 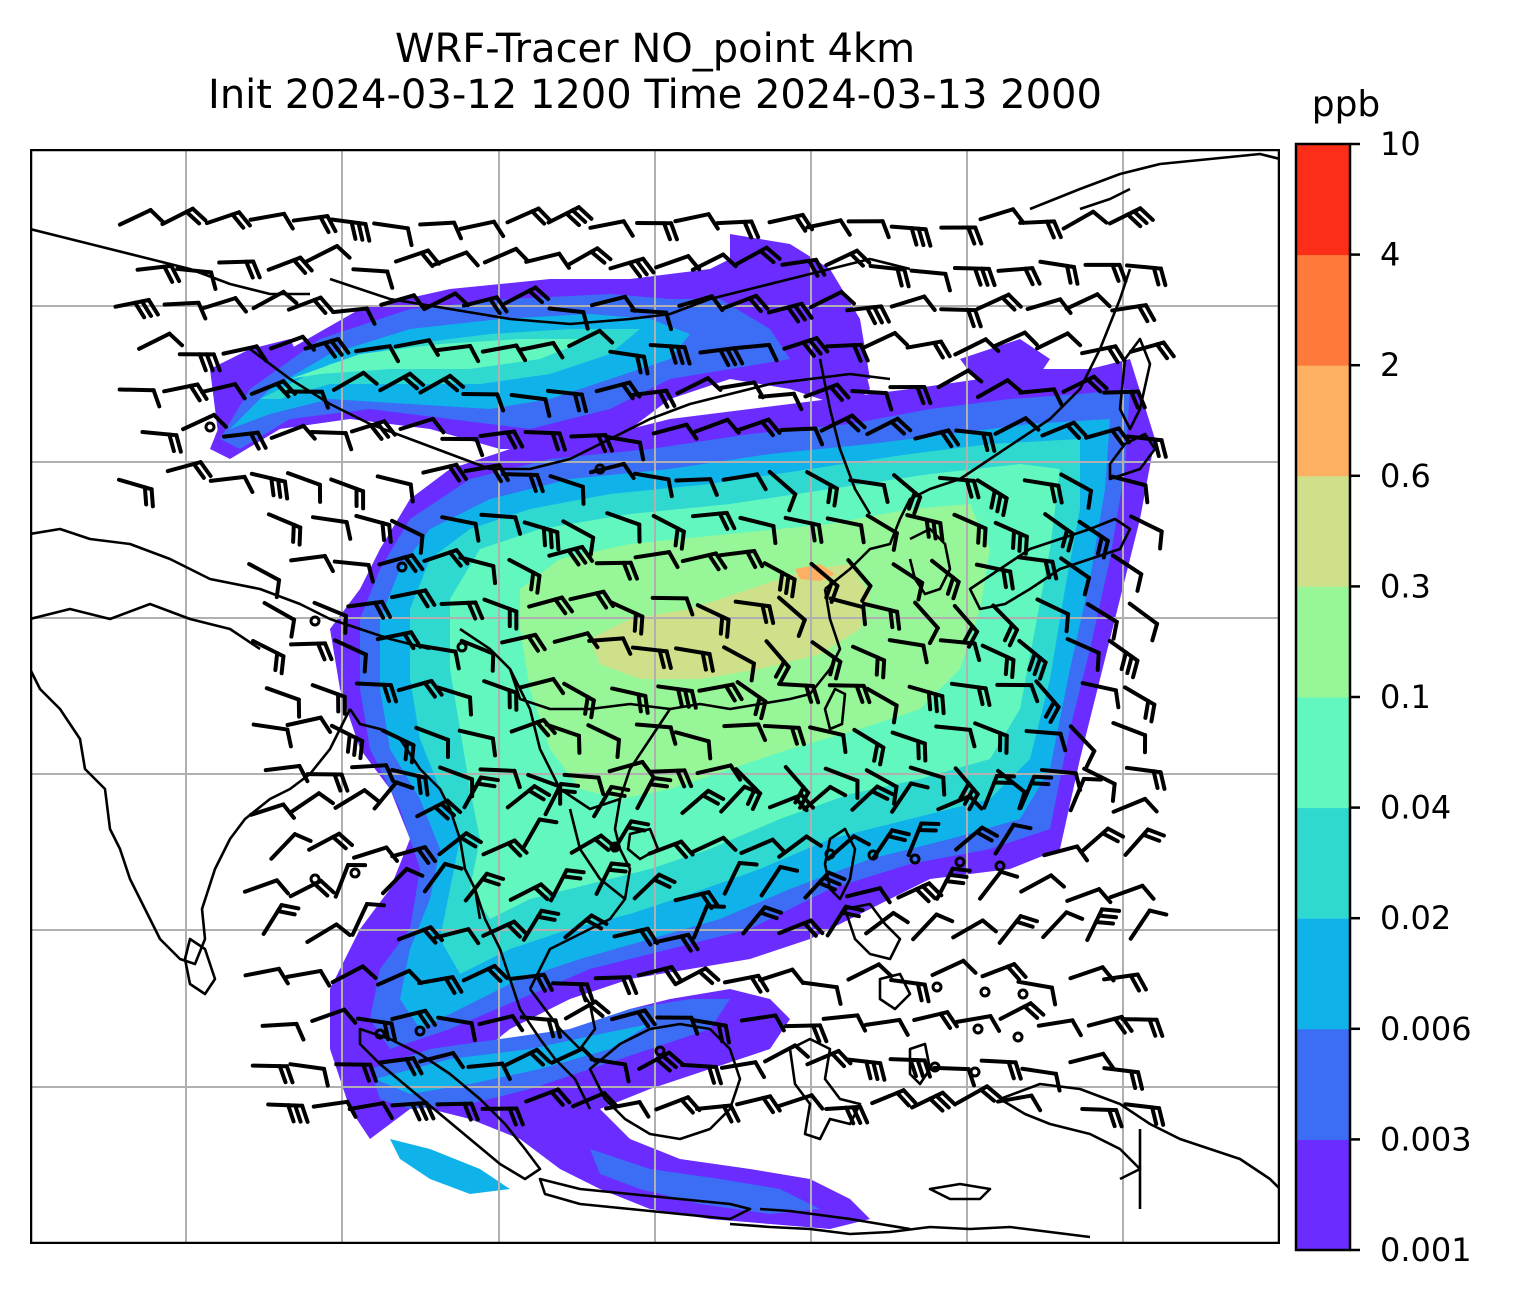 I want to click on concentration-contour, so click(x=440, y=359).